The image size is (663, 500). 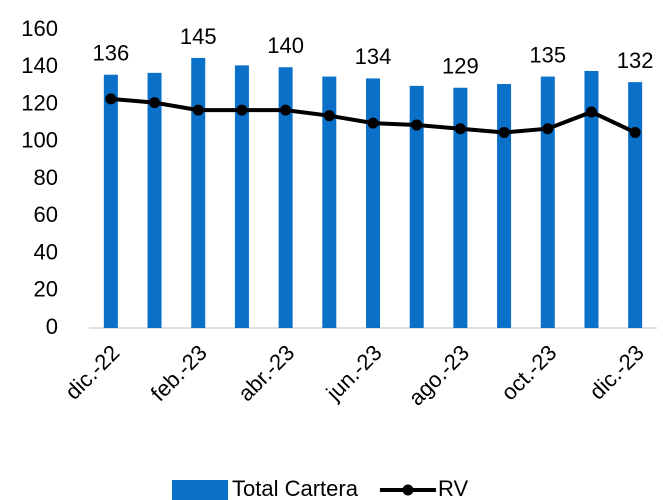 I want to click on legend-label: RV, so click(x=453, y=488).